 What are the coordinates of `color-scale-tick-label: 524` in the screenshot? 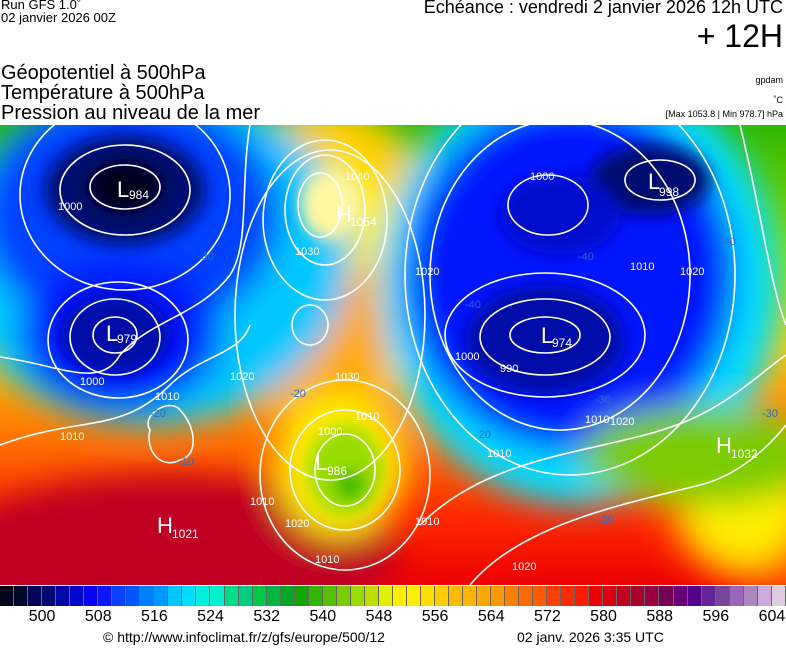 It's located at (210, 616).